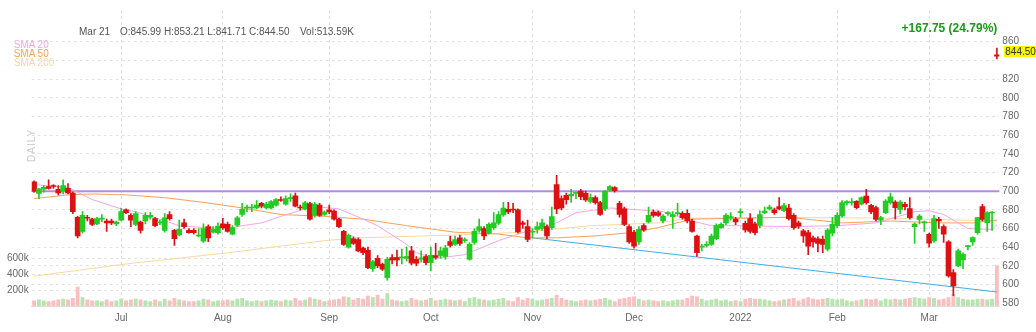  I want to click on y-tick-label: 720, so click(1011, 172).